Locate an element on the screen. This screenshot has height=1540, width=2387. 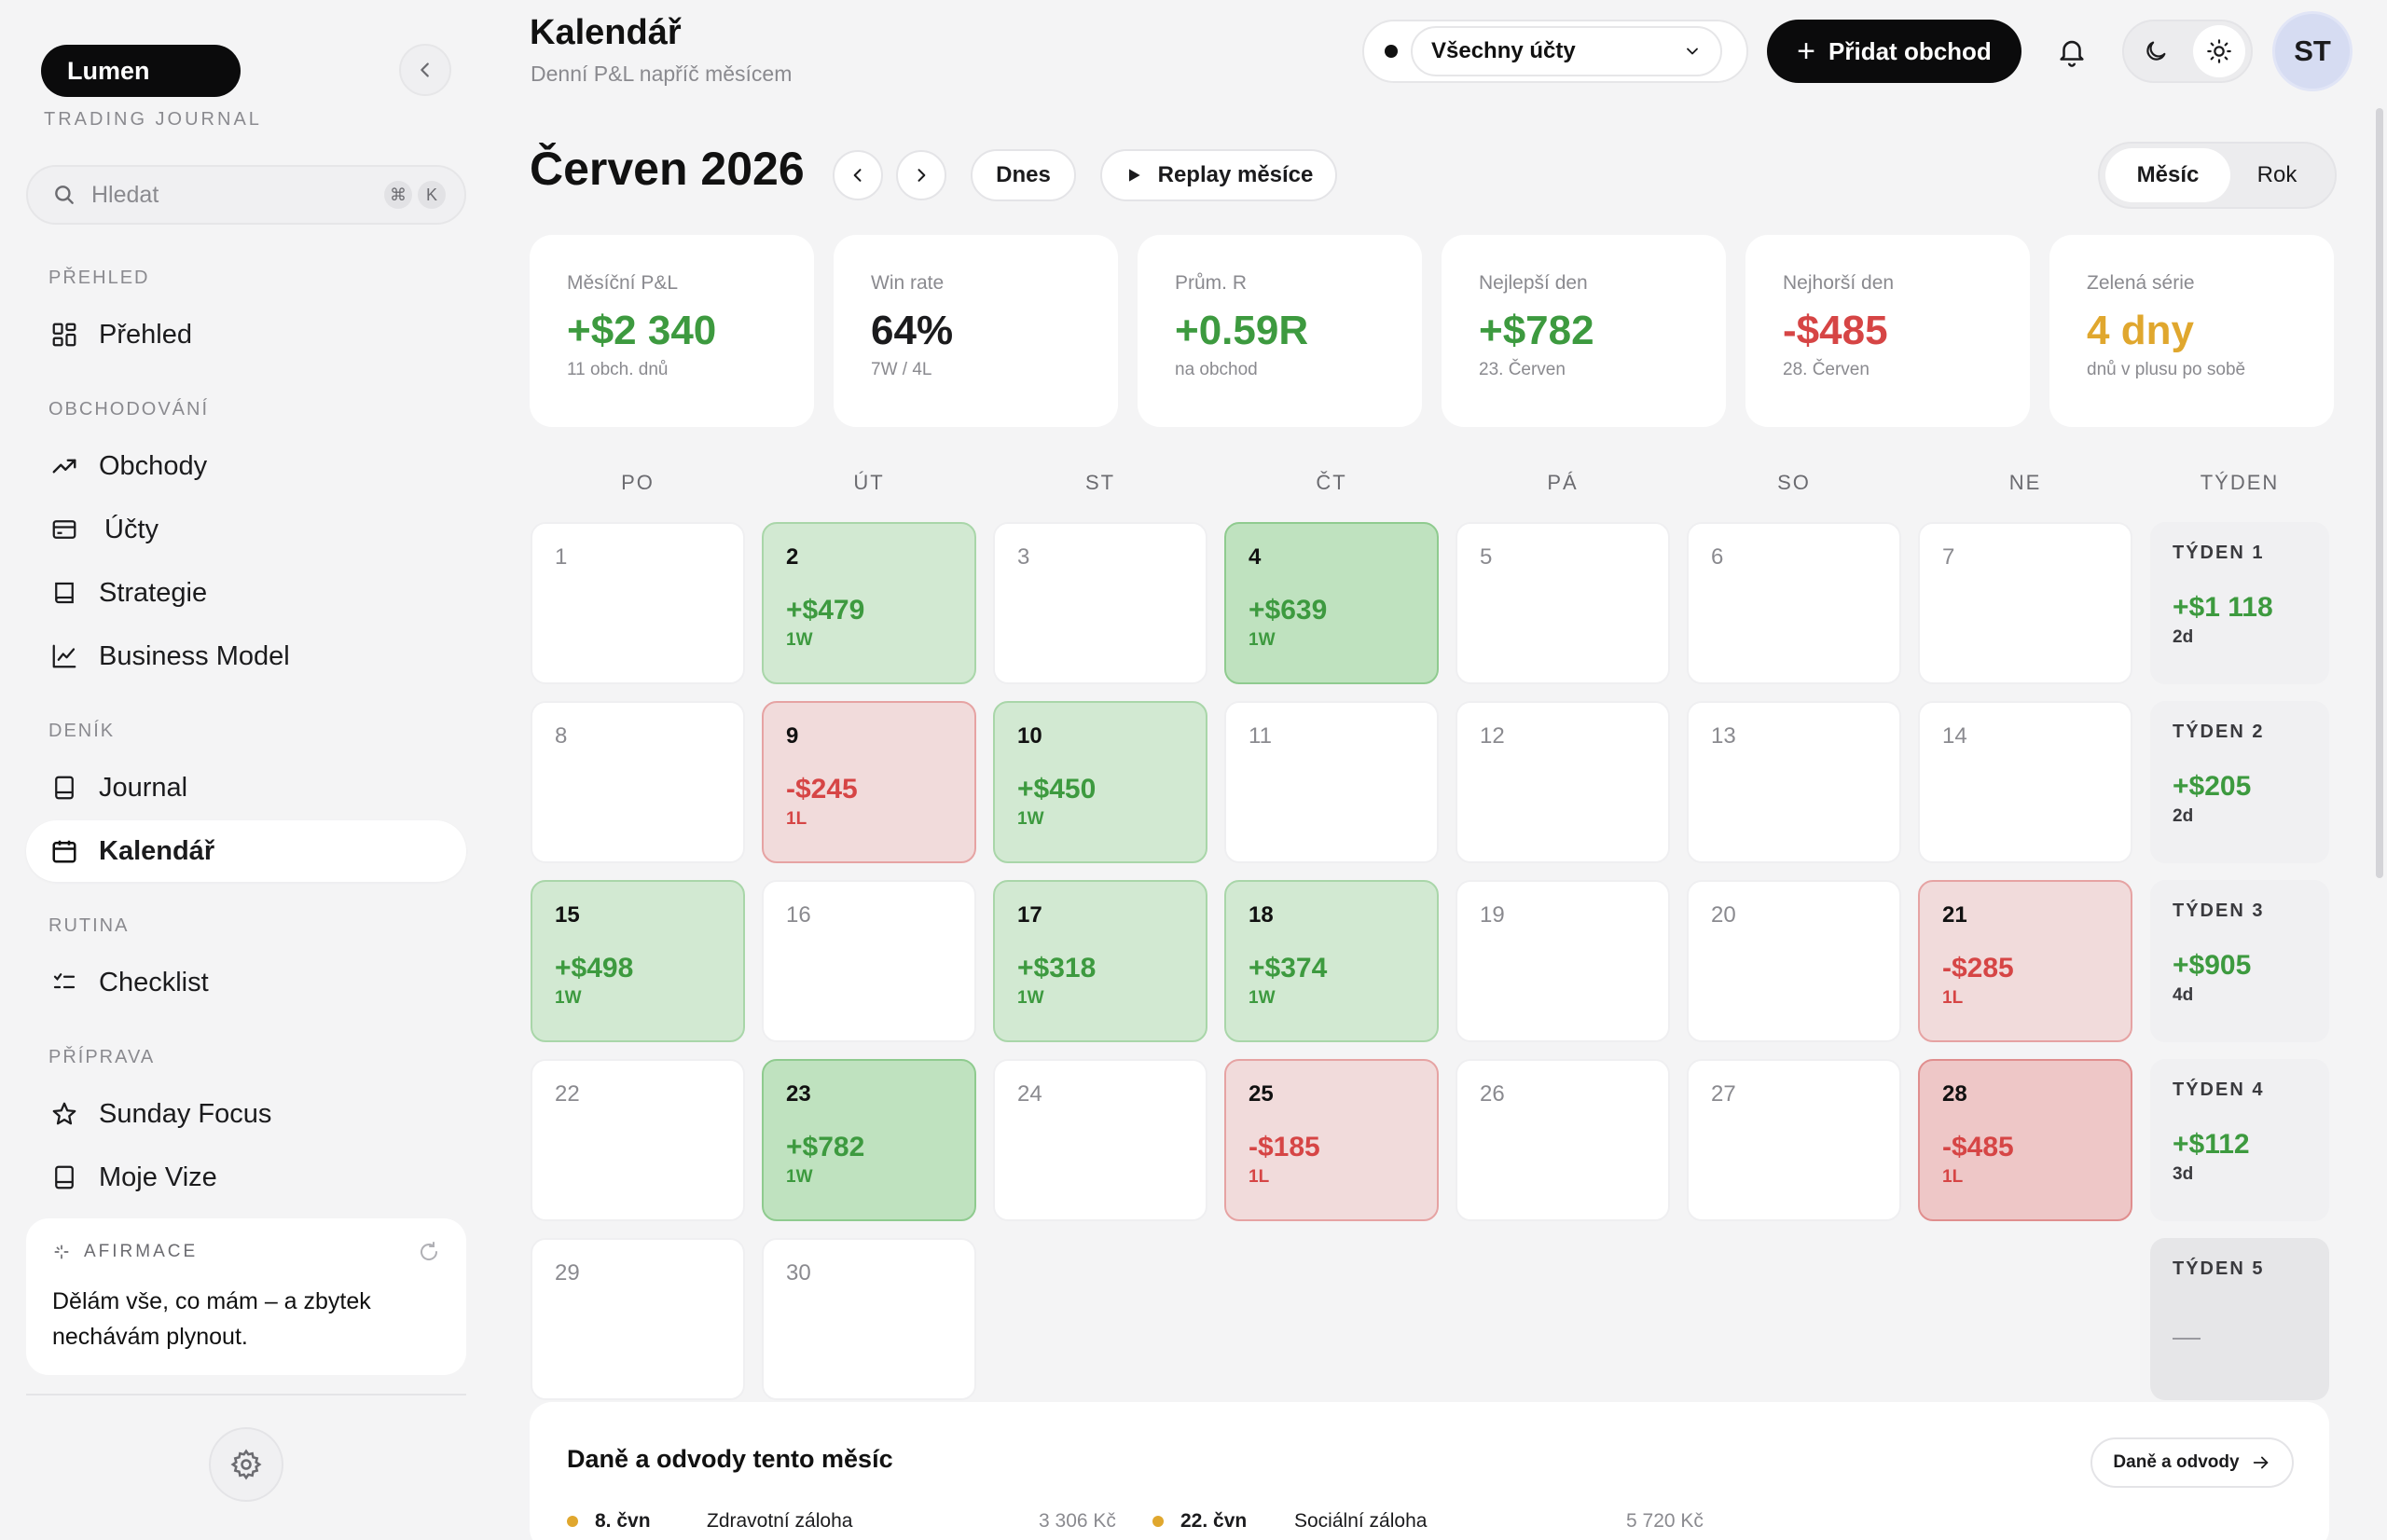
day-number: 11 is located at coordinates (1260, 736).